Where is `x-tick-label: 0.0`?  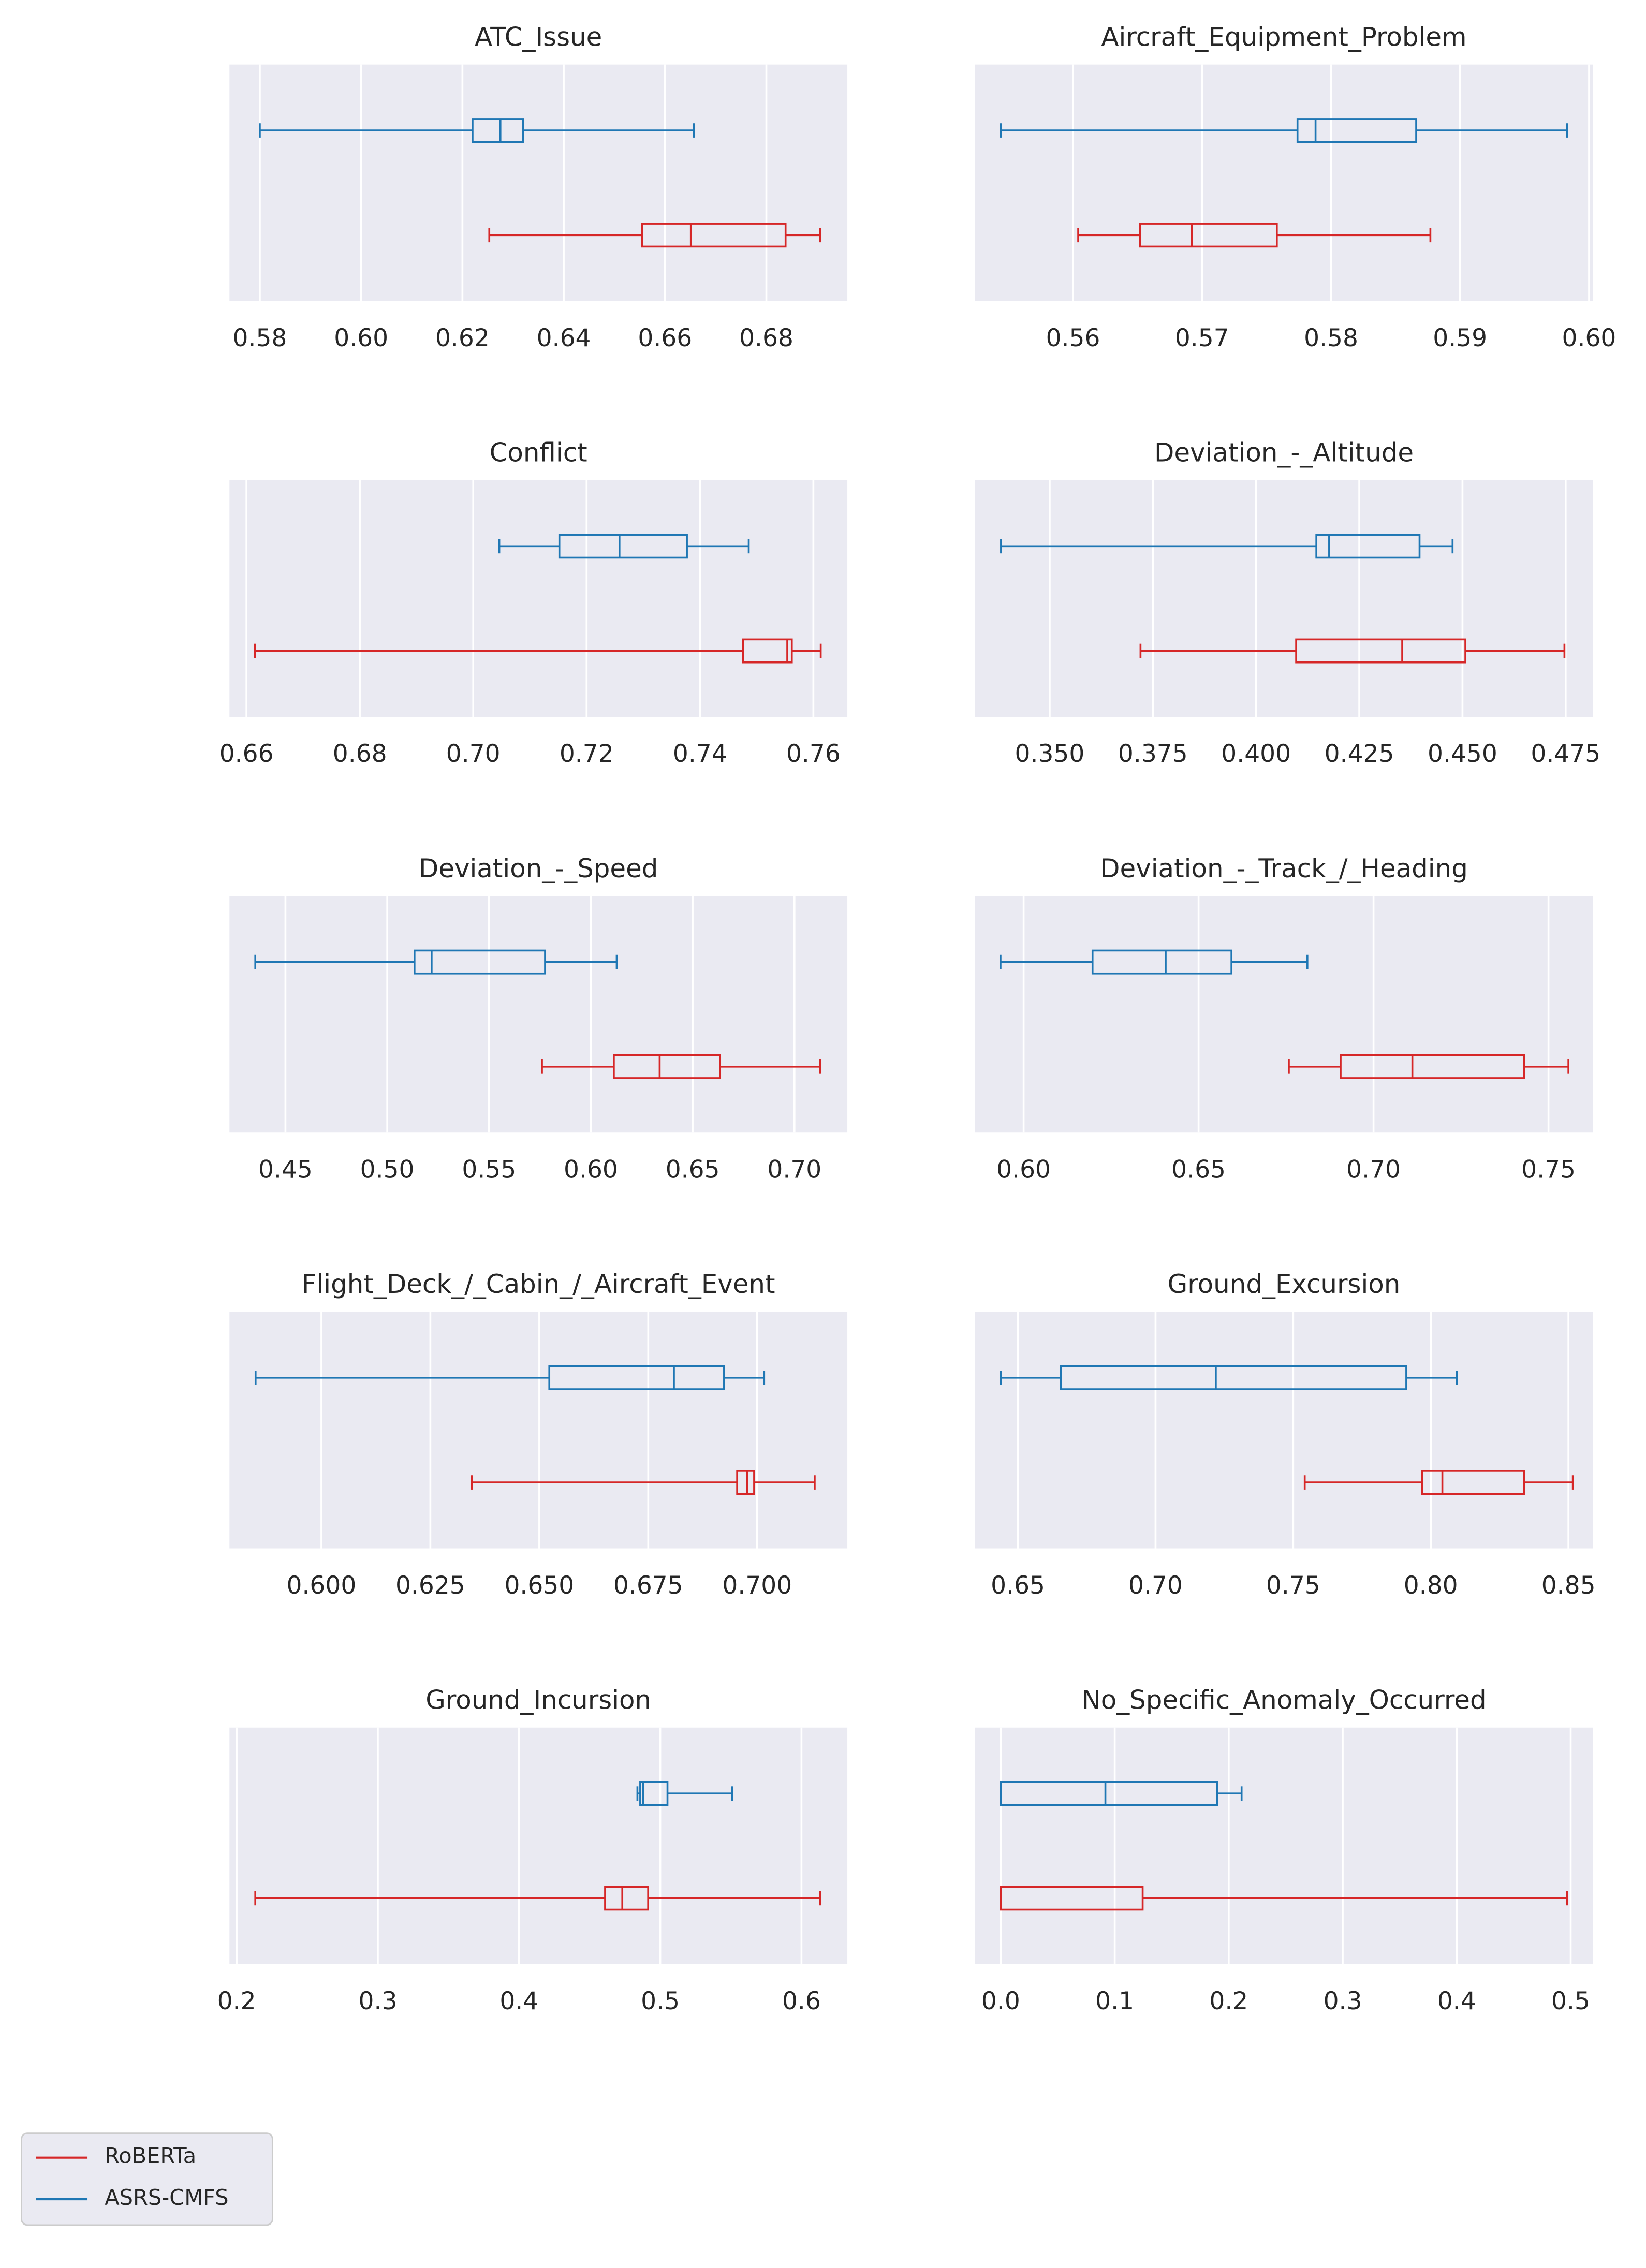
x-tick-label: 0.0 is located at coordinates (1000, 2001).